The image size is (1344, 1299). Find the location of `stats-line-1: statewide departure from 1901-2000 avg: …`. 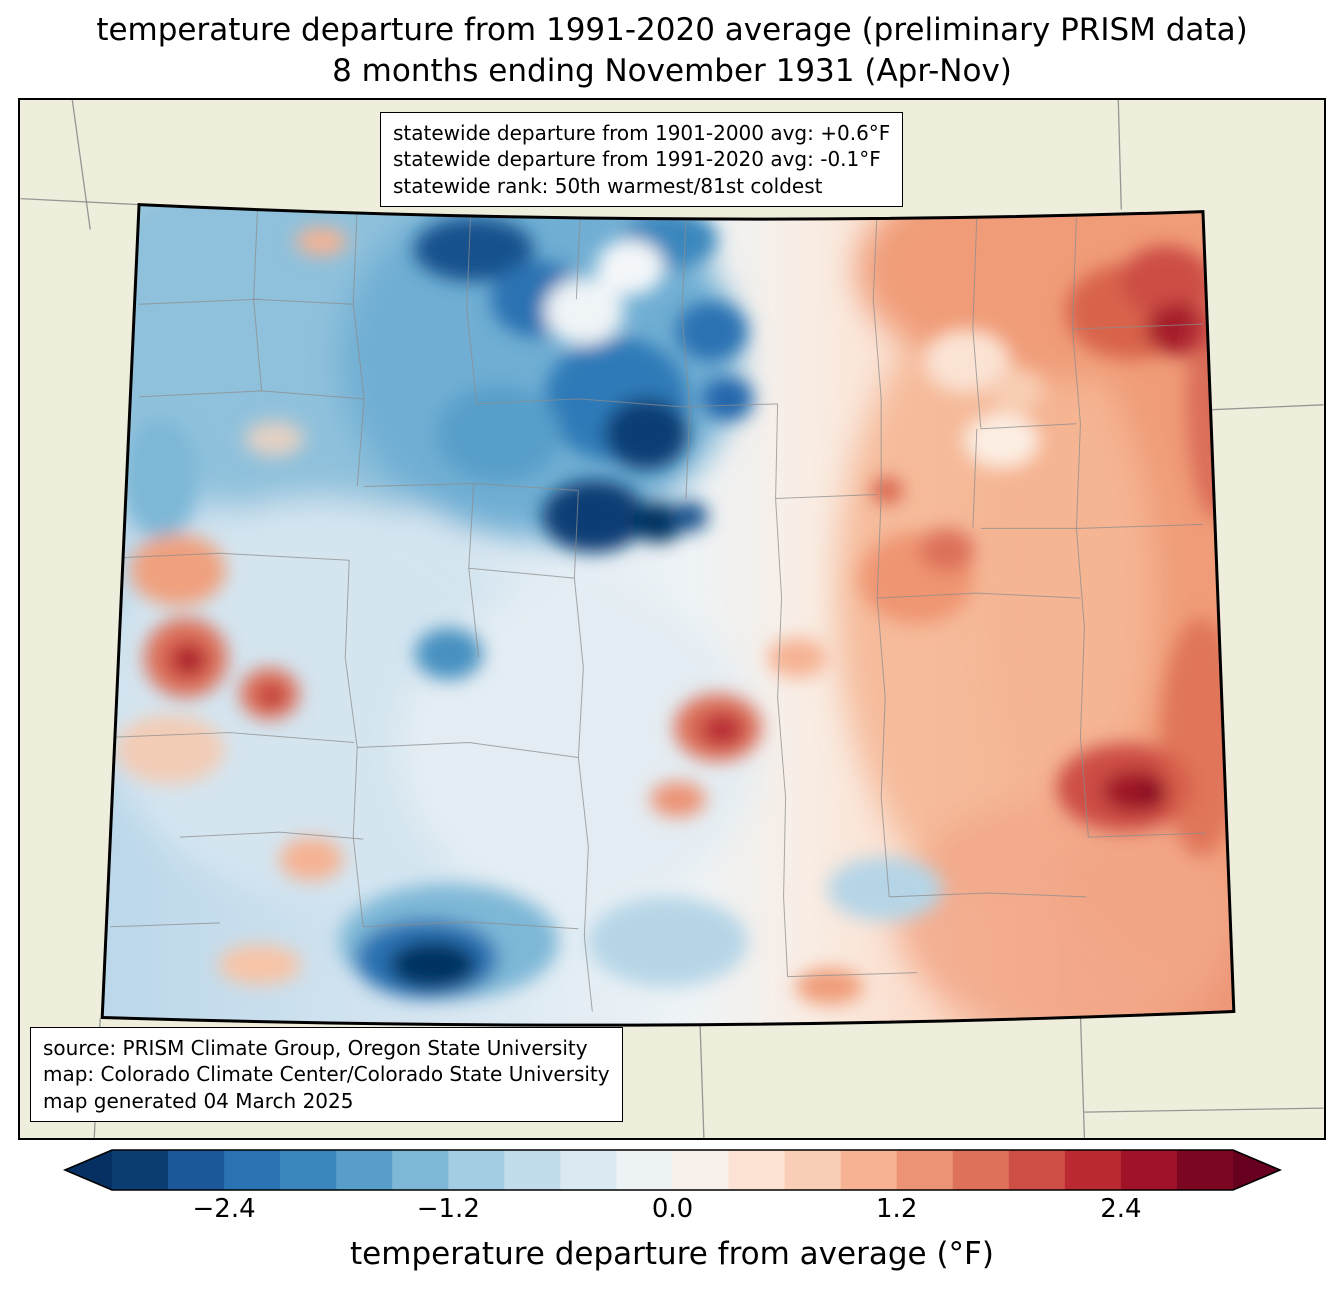

stats-line-1: statewide departure from 1901-2000 avg: … is located at coordinates (642, 133).